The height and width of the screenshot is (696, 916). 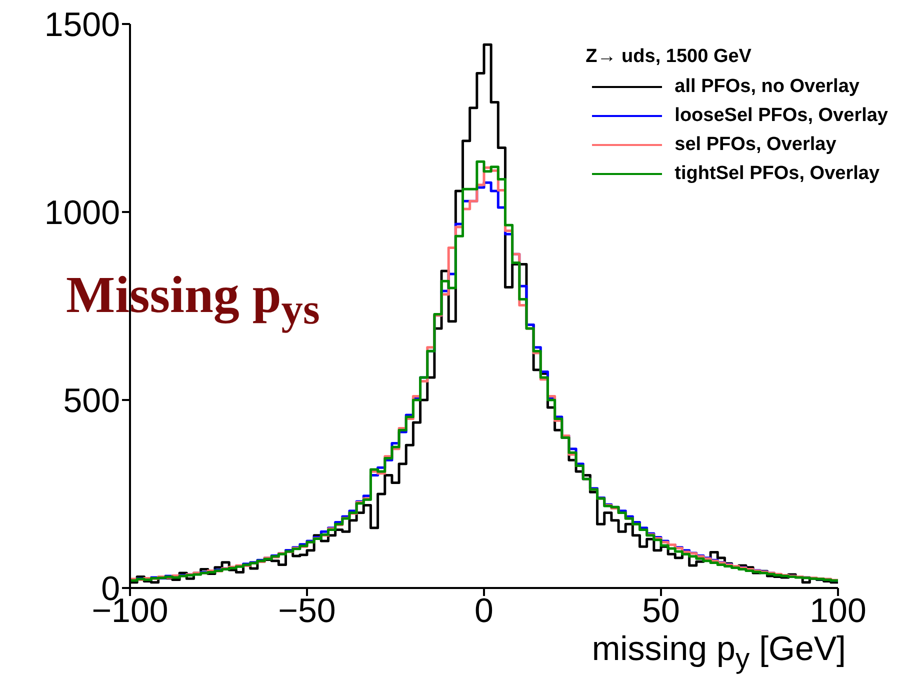 What do you see at coordinates (484, 611) in the screenshot?
I see `x-tick-label: 0` at bounding box center [484, 611].